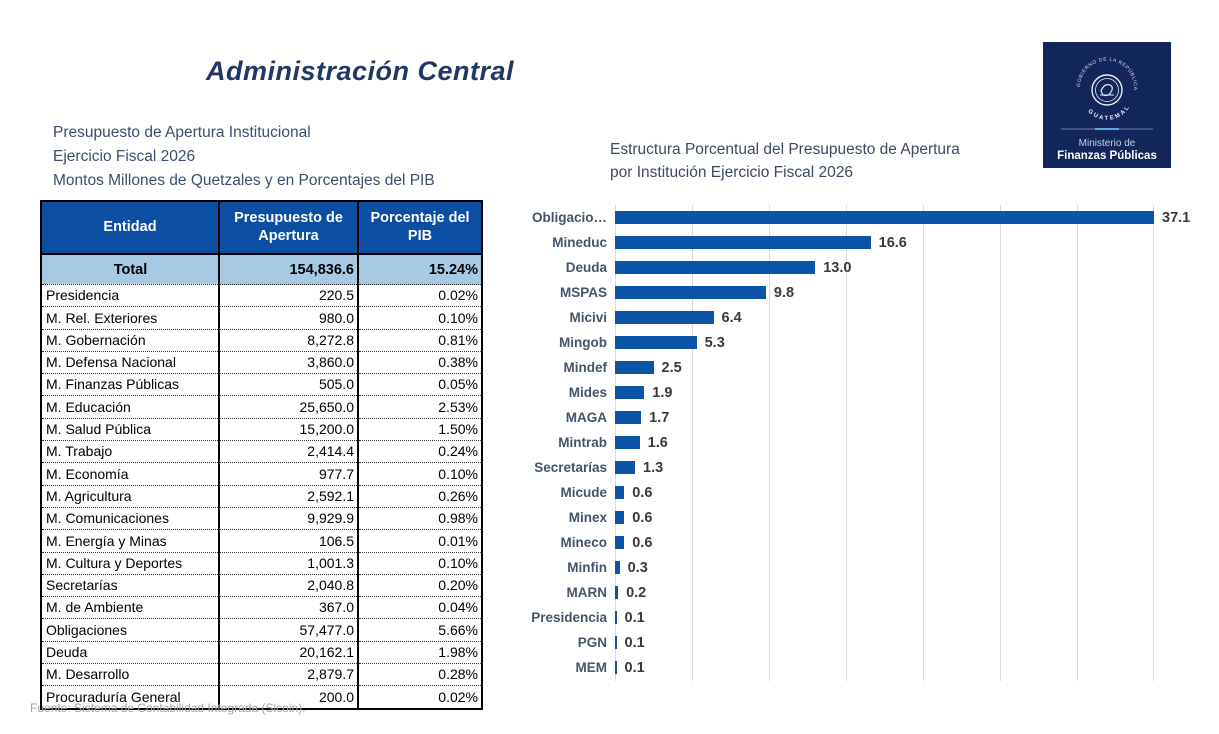 The width and height of the screenshot is (1219, 734). I want to click on entity-cell: M. Finanzas Públicas, so click(130, 385).